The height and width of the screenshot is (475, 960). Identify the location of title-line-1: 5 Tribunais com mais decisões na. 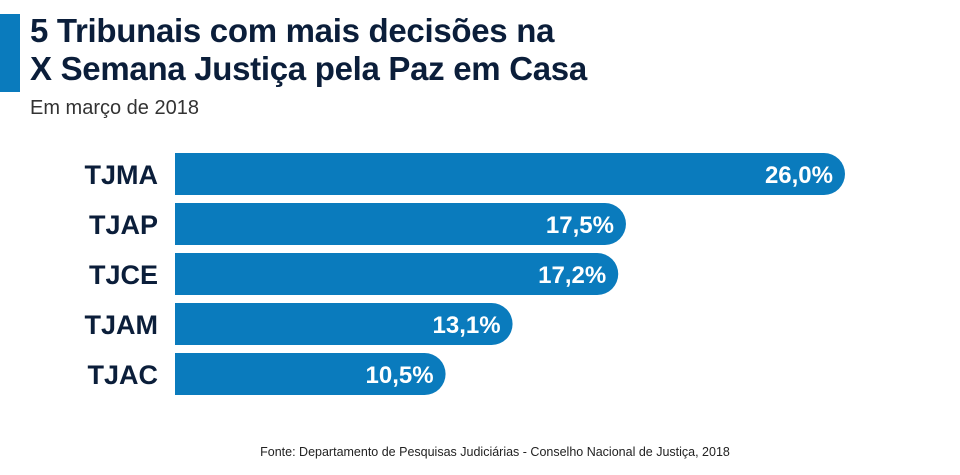
(292, 30).